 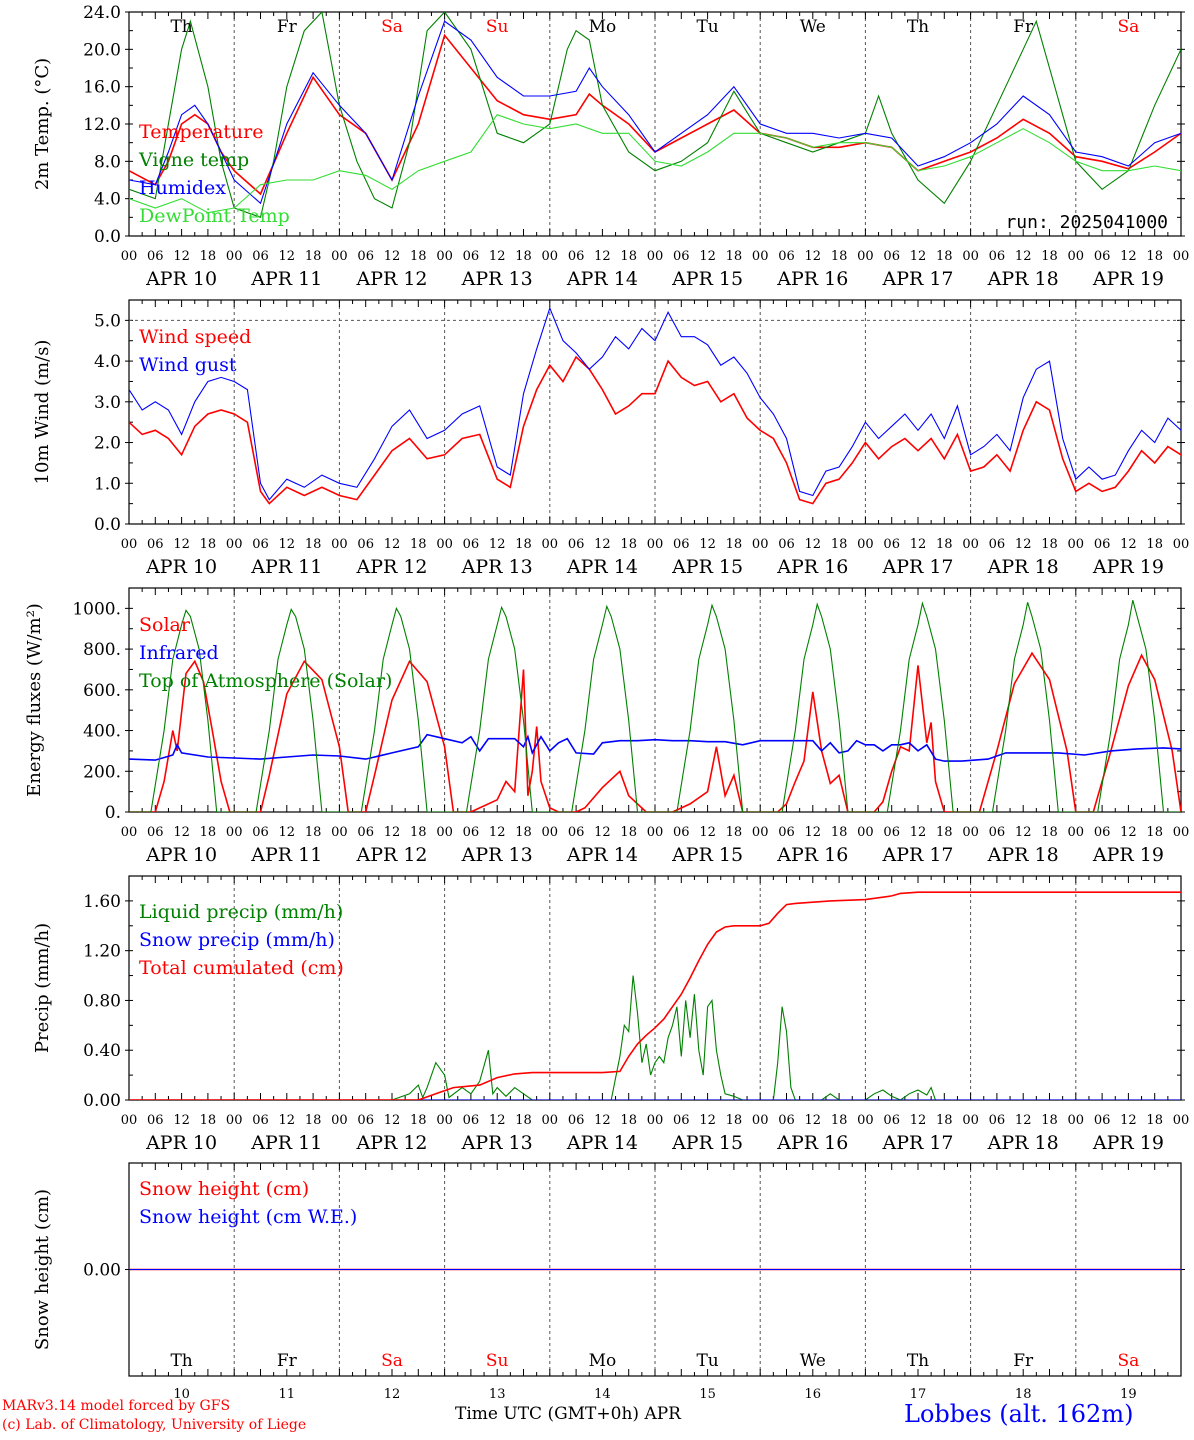 I want to click on legend-entry: DewPoint Temp, so click(x=214, y=216).